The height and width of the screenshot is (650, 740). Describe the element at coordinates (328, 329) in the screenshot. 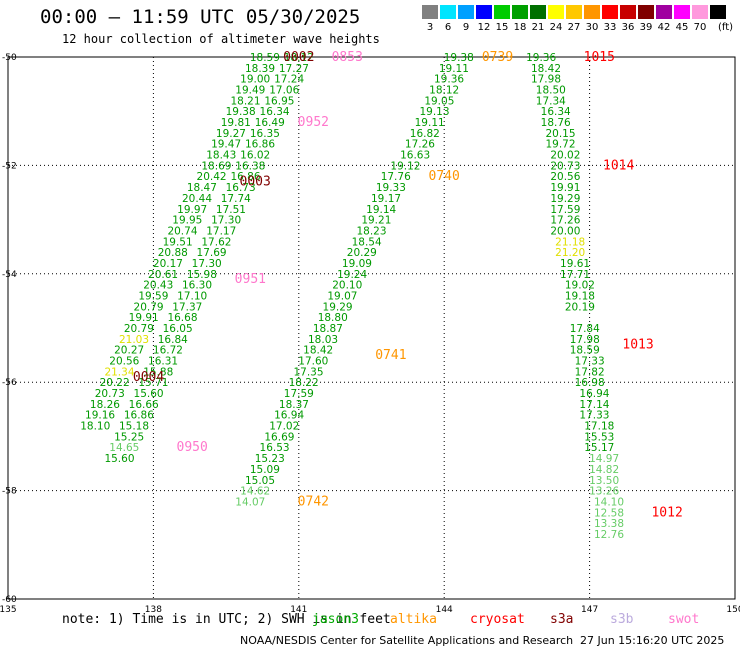

I see `wave-height-value: 18.87` at that location.